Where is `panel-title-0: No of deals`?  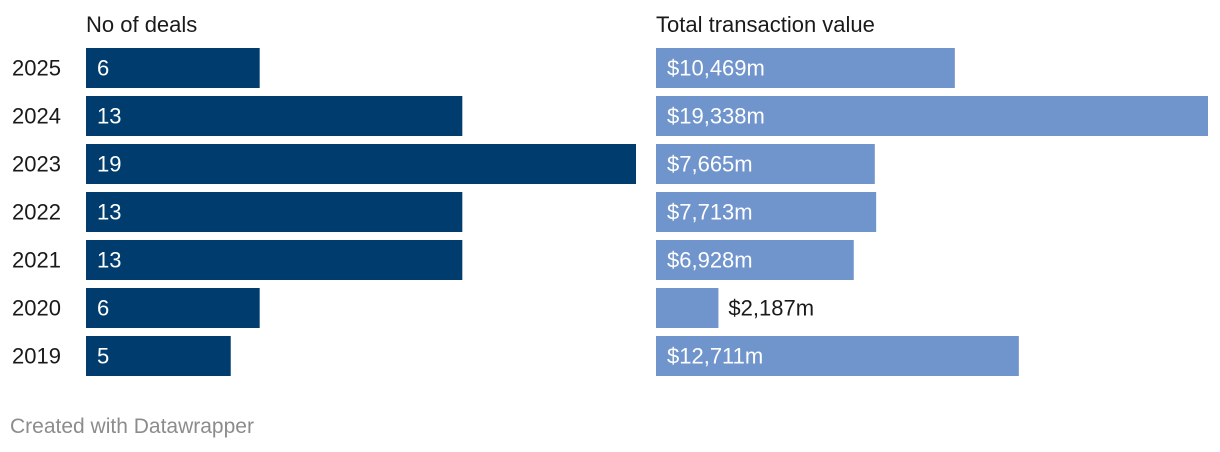
panel-title-0: No of deals is located at coordinates (141, 24).